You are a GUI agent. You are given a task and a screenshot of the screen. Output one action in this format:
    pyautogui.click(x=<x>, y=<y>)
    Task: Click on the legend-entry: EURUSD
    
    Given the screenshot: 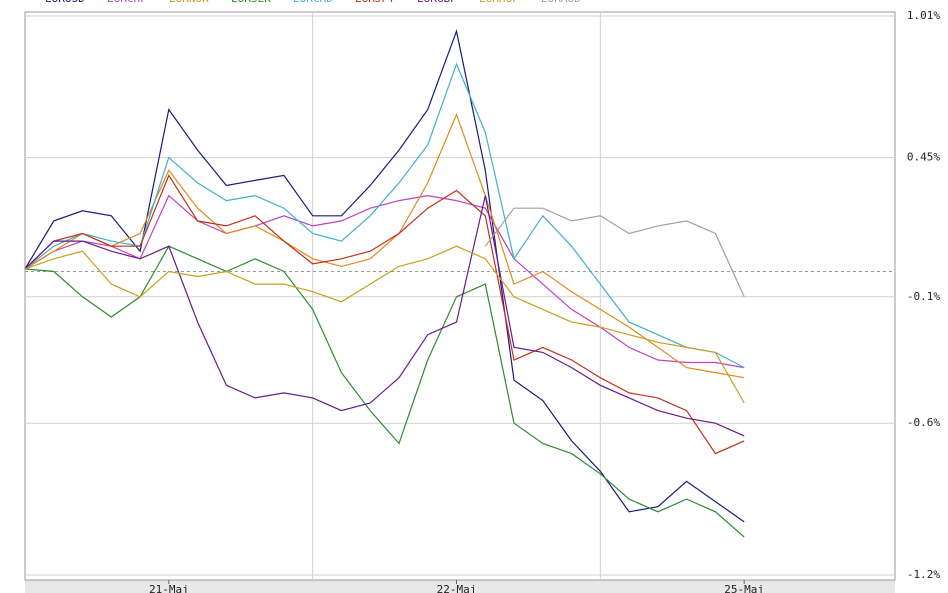 What is the action you would take?
    pyautogui.click(x=65, y=2)
    